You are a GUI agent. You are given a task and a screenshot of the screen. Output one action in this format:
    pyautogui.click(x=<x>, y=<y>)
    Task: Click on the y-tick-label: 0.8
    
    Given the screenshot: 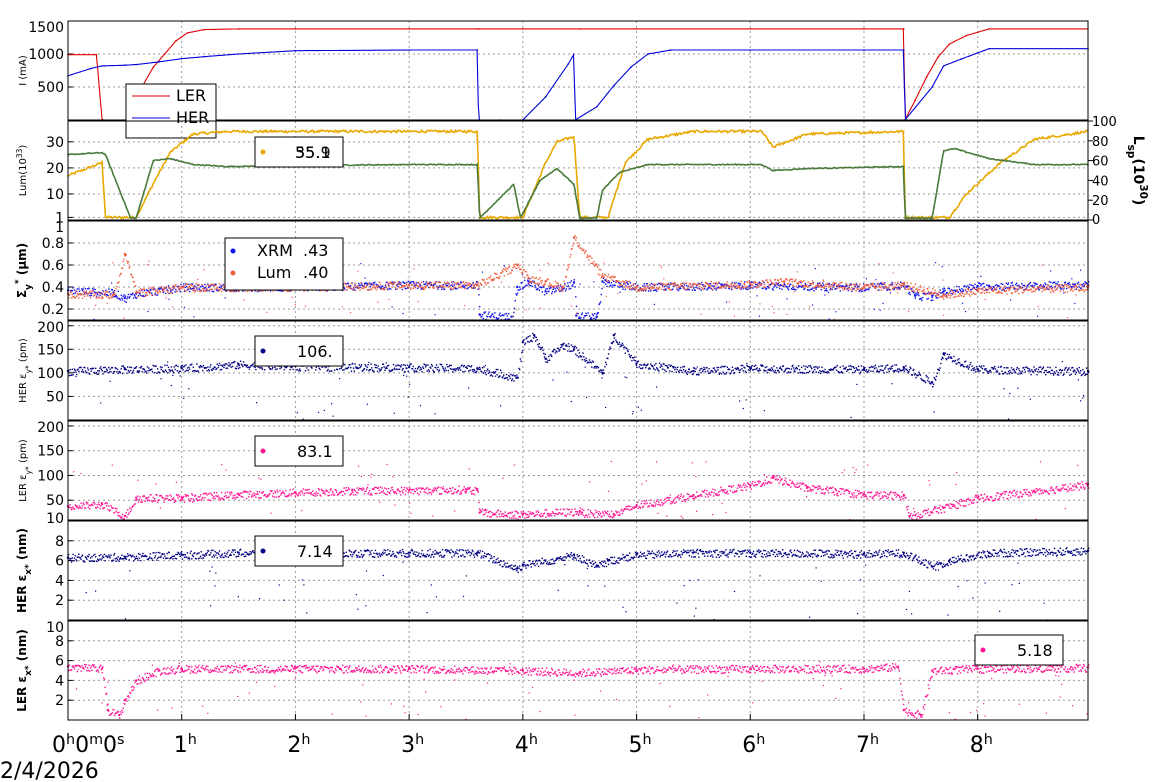 What is the action you would take?
    pyautogui.click(x=53, y=244)
    